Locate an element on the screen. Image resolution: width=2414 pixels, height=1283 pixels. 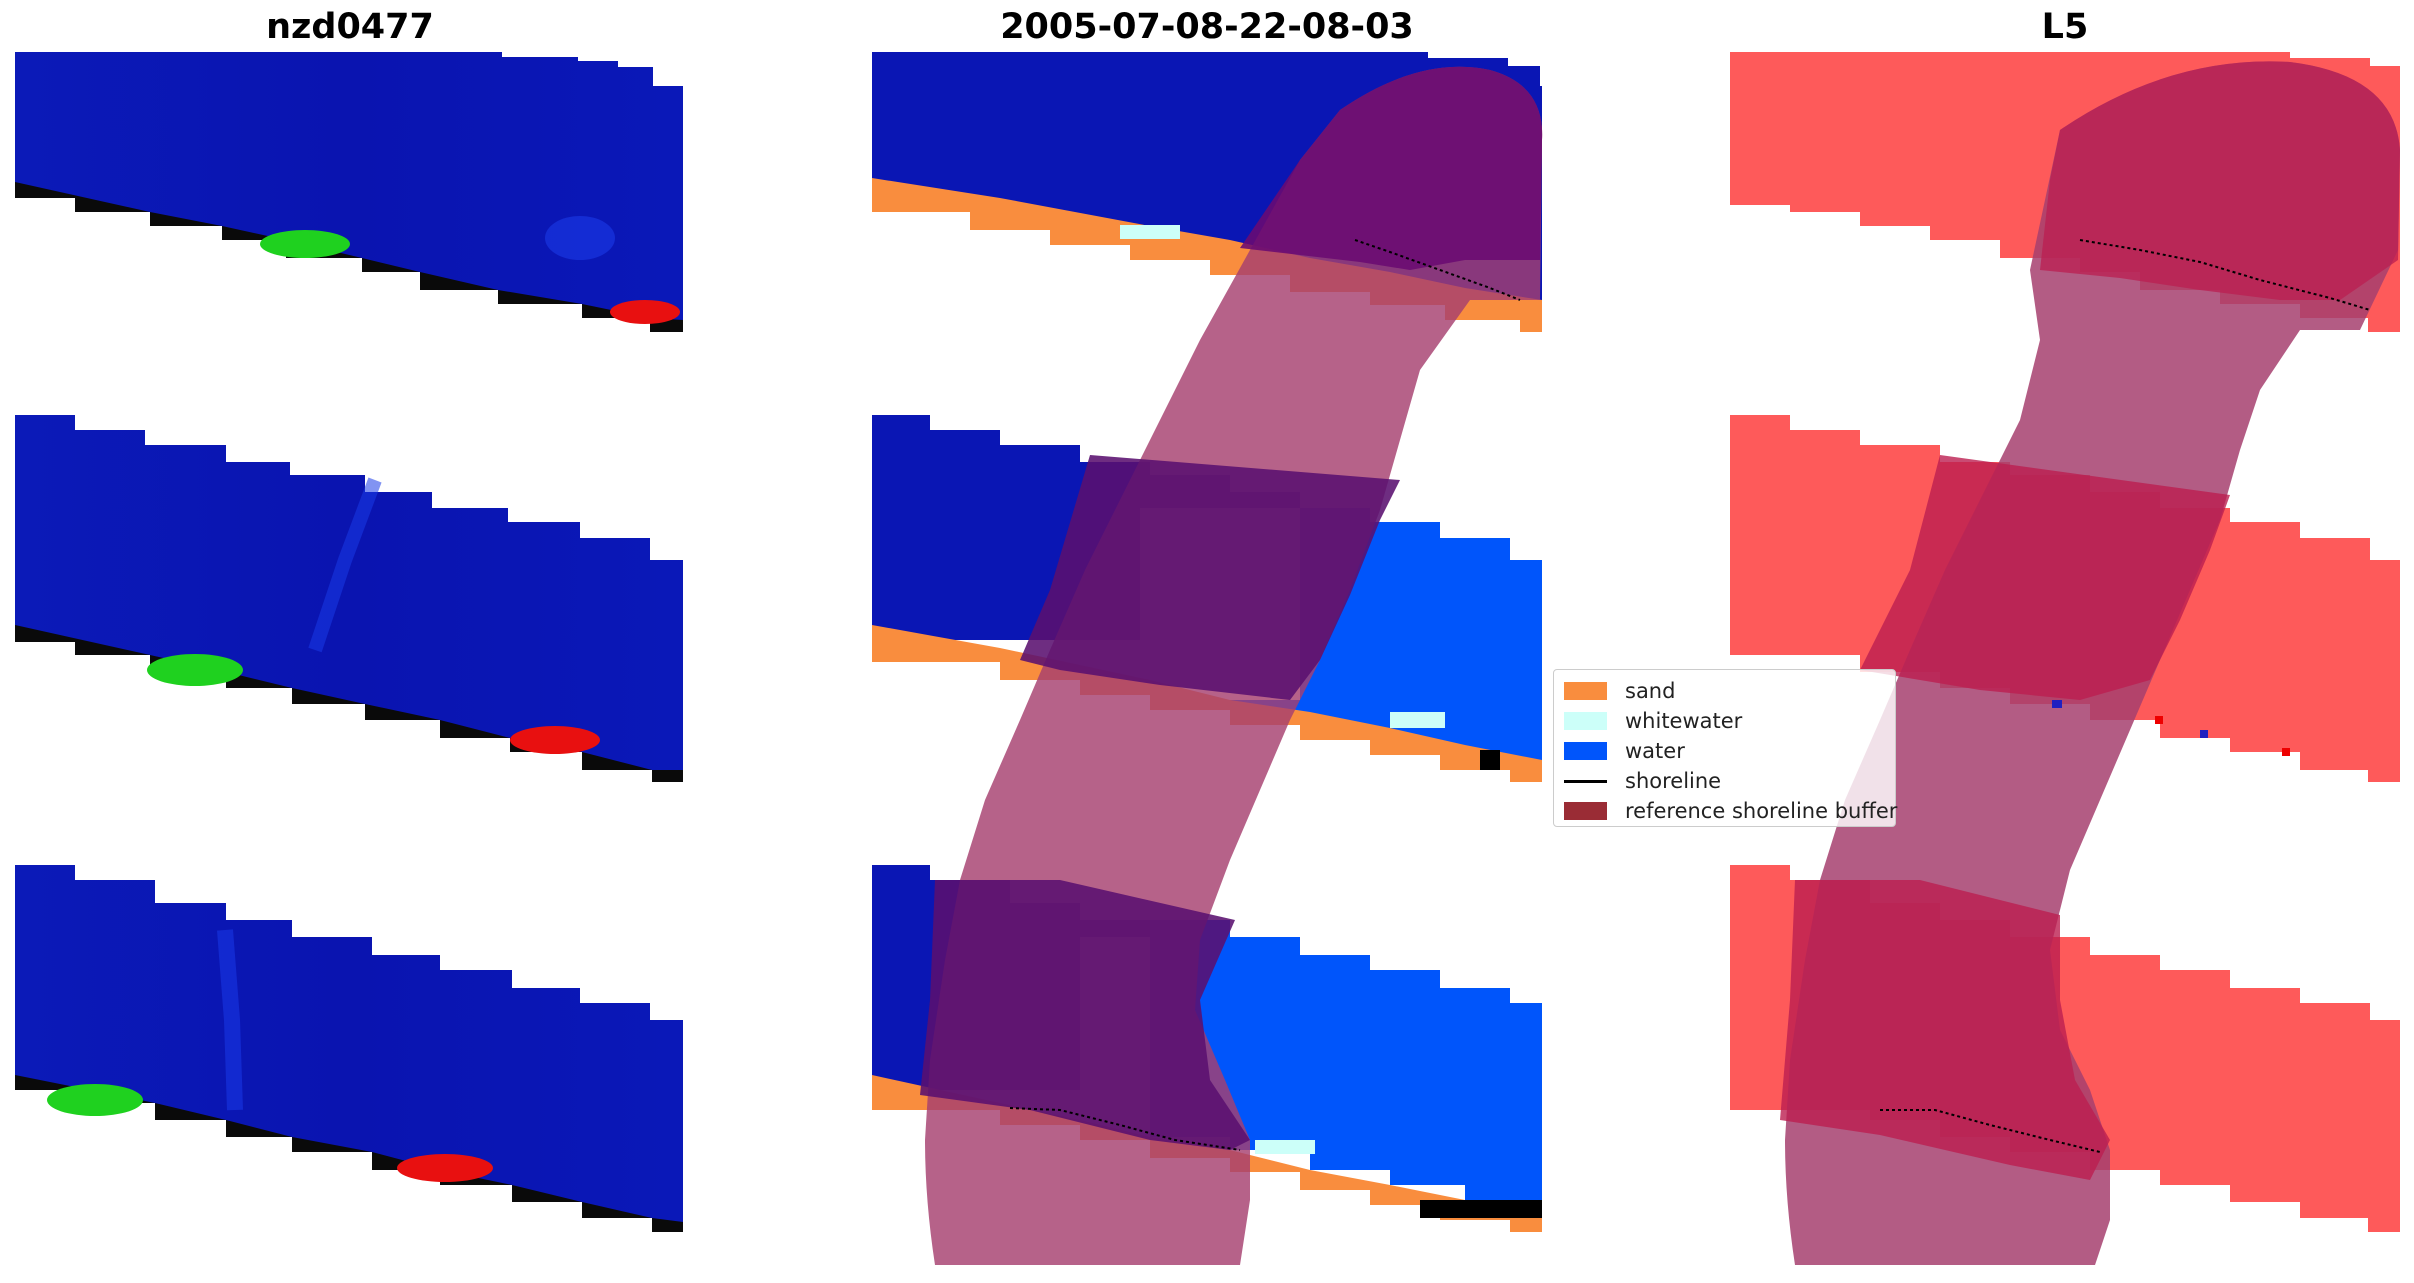
class-buffer-dark-top is located at coordinates (1391, 168).